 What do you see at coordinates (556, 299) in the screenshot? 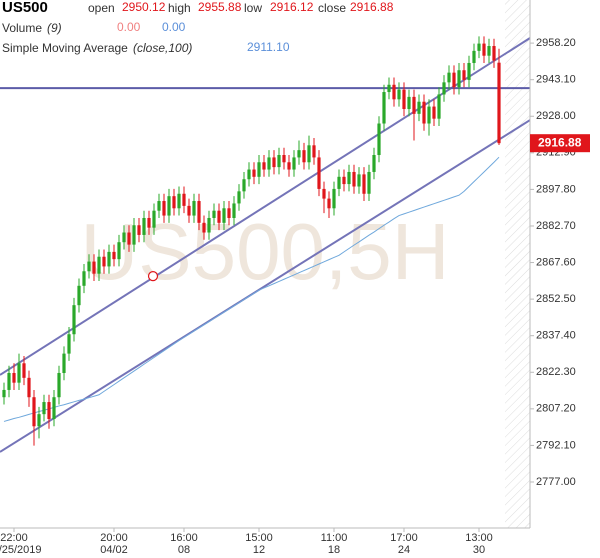
I see `y-tick-label: 2852.50` at bounding box center [556, 299].